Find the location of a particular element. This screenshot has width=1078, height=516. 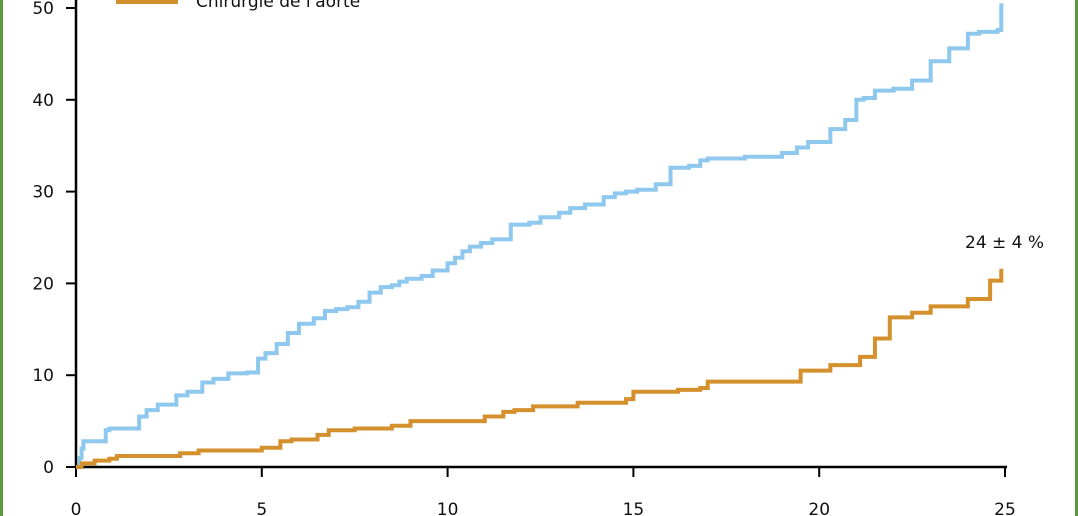

legend-label-aorte: Chirurgie de l'aorte is located at coordinates (278, 6).